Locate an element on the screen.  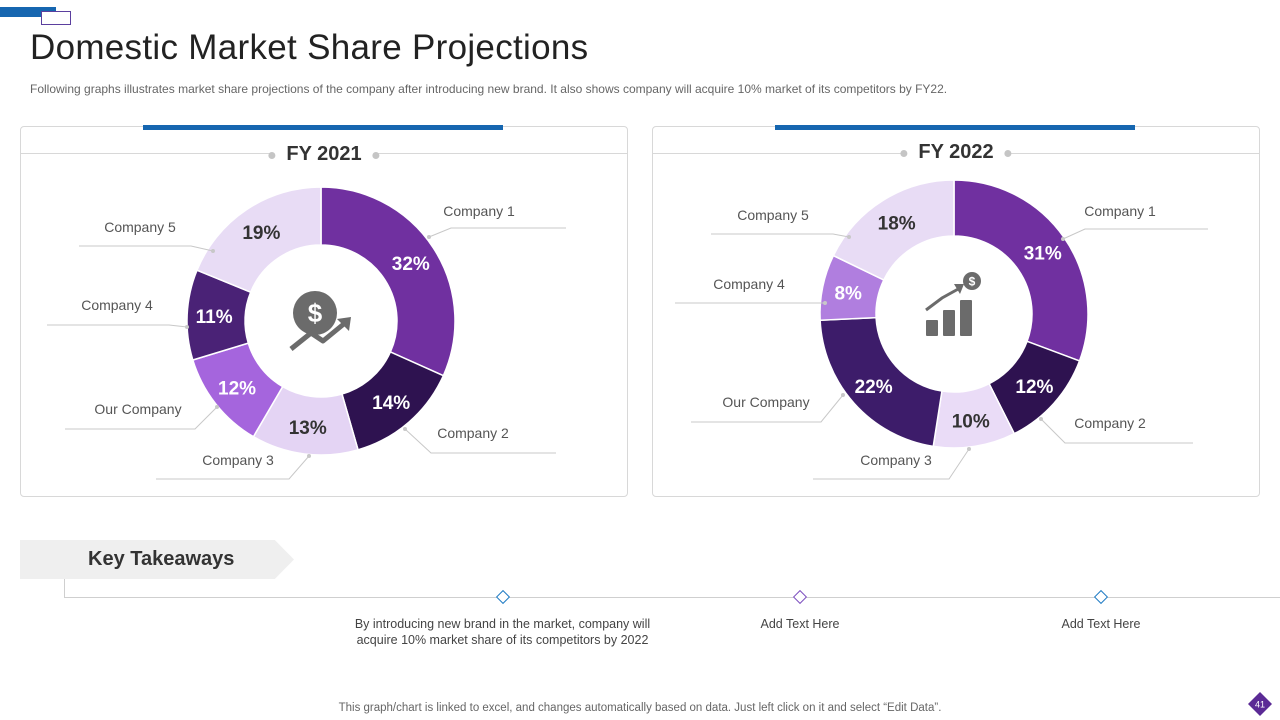
page-number-badge: 41 is located at coordinates (1260, 704).